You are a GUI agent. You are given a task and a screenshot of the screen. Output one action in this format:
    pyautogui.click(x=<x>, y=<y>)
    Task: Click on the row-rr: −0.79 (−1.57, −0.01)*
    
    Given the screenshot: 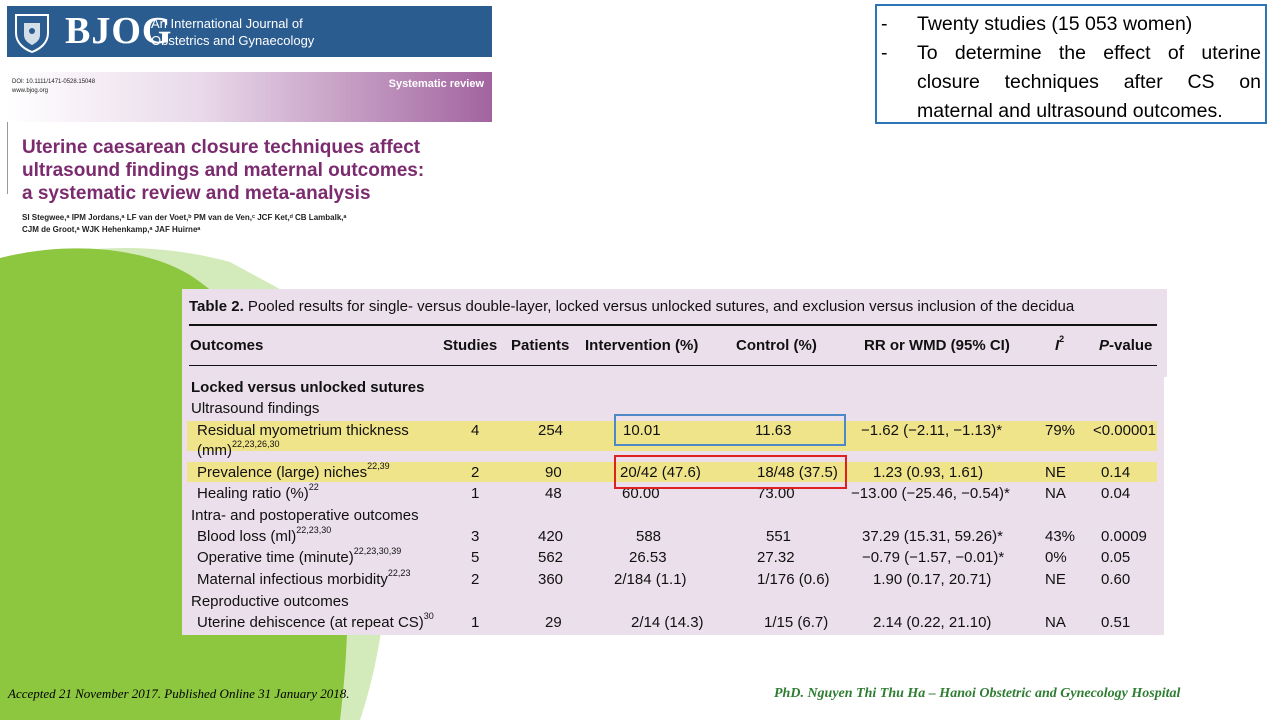 What is the action you would take?
    pyautogui.click(x=933, y=557)
    